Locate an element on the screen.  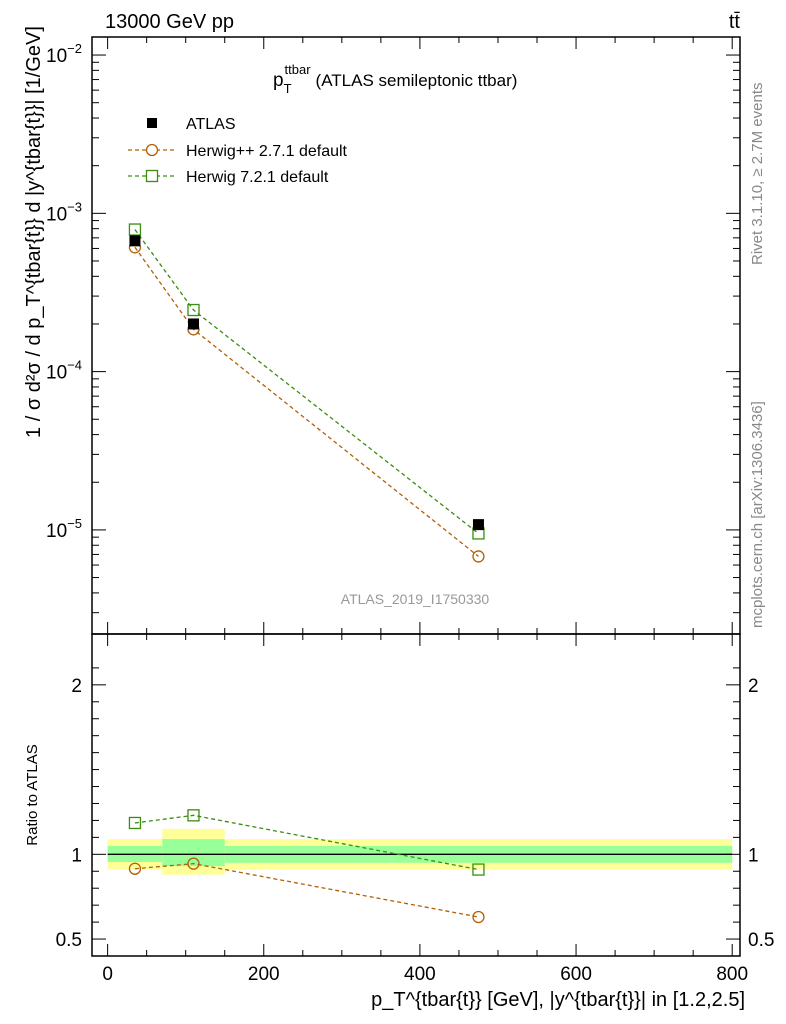
plot-title: pTttbar(ATLAS semileptonic ttbar) is located at coordinates (395, 79).